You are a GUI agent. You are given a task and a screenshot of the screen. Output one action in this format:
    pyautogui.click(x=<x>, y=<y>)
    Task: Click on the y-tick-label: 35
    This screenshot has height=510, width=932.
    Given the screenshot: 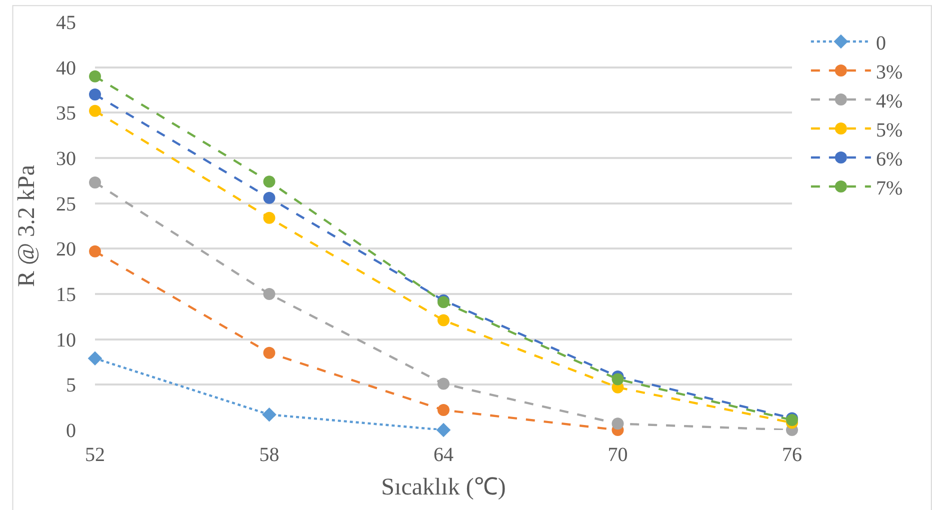 What is the action you would take?
    pyautogui.click(x=66, y=113)
    